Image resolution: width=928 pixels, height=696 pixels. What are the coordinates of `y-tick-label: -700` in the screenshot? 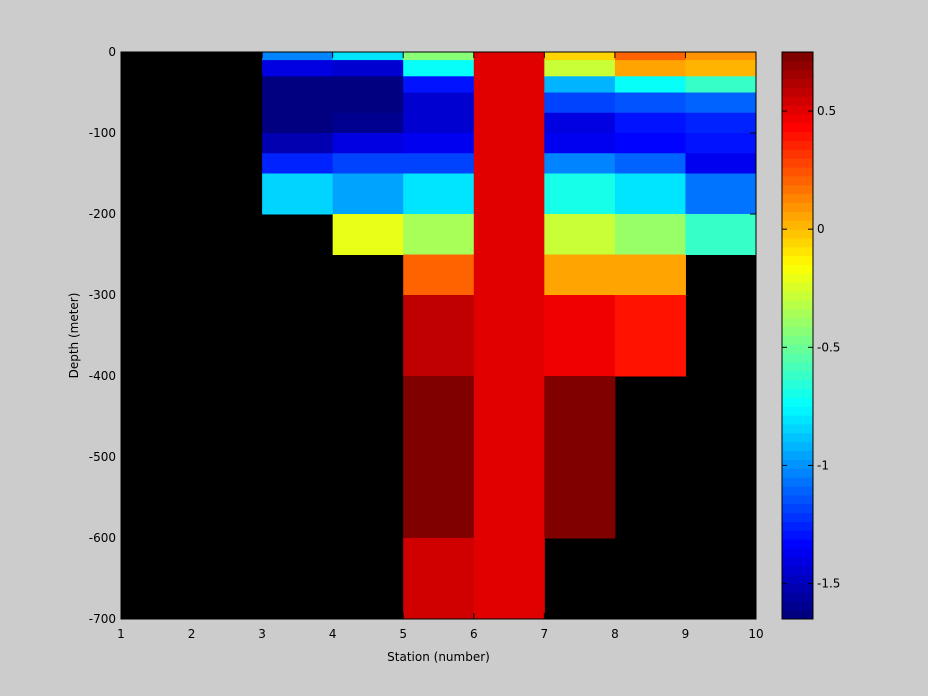 It's located at (102, 619).